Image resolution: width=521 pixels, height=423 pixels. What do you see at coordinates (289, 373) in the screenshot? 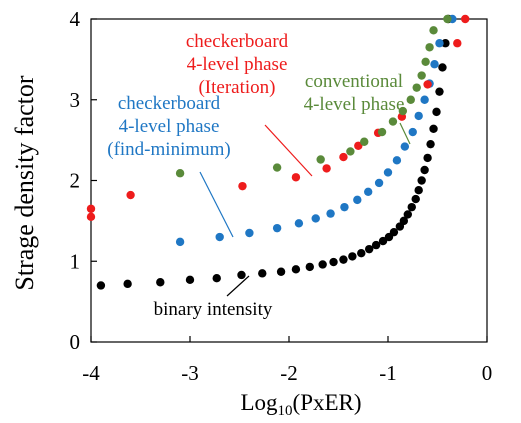
I see `x-tick-label: -2` at bounding box center [289, 373].